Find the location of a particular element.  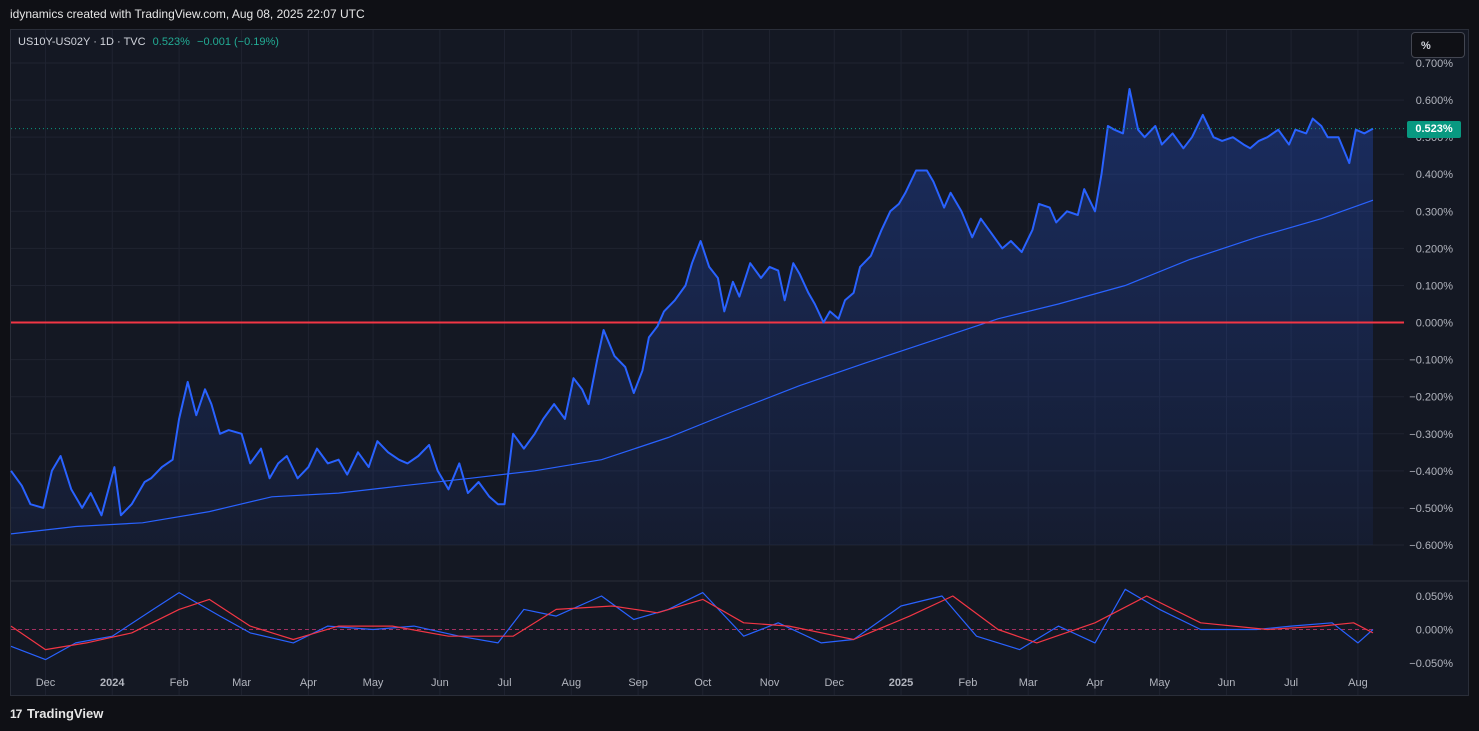

oscillator-main-line is located at coordinates (692, 624).